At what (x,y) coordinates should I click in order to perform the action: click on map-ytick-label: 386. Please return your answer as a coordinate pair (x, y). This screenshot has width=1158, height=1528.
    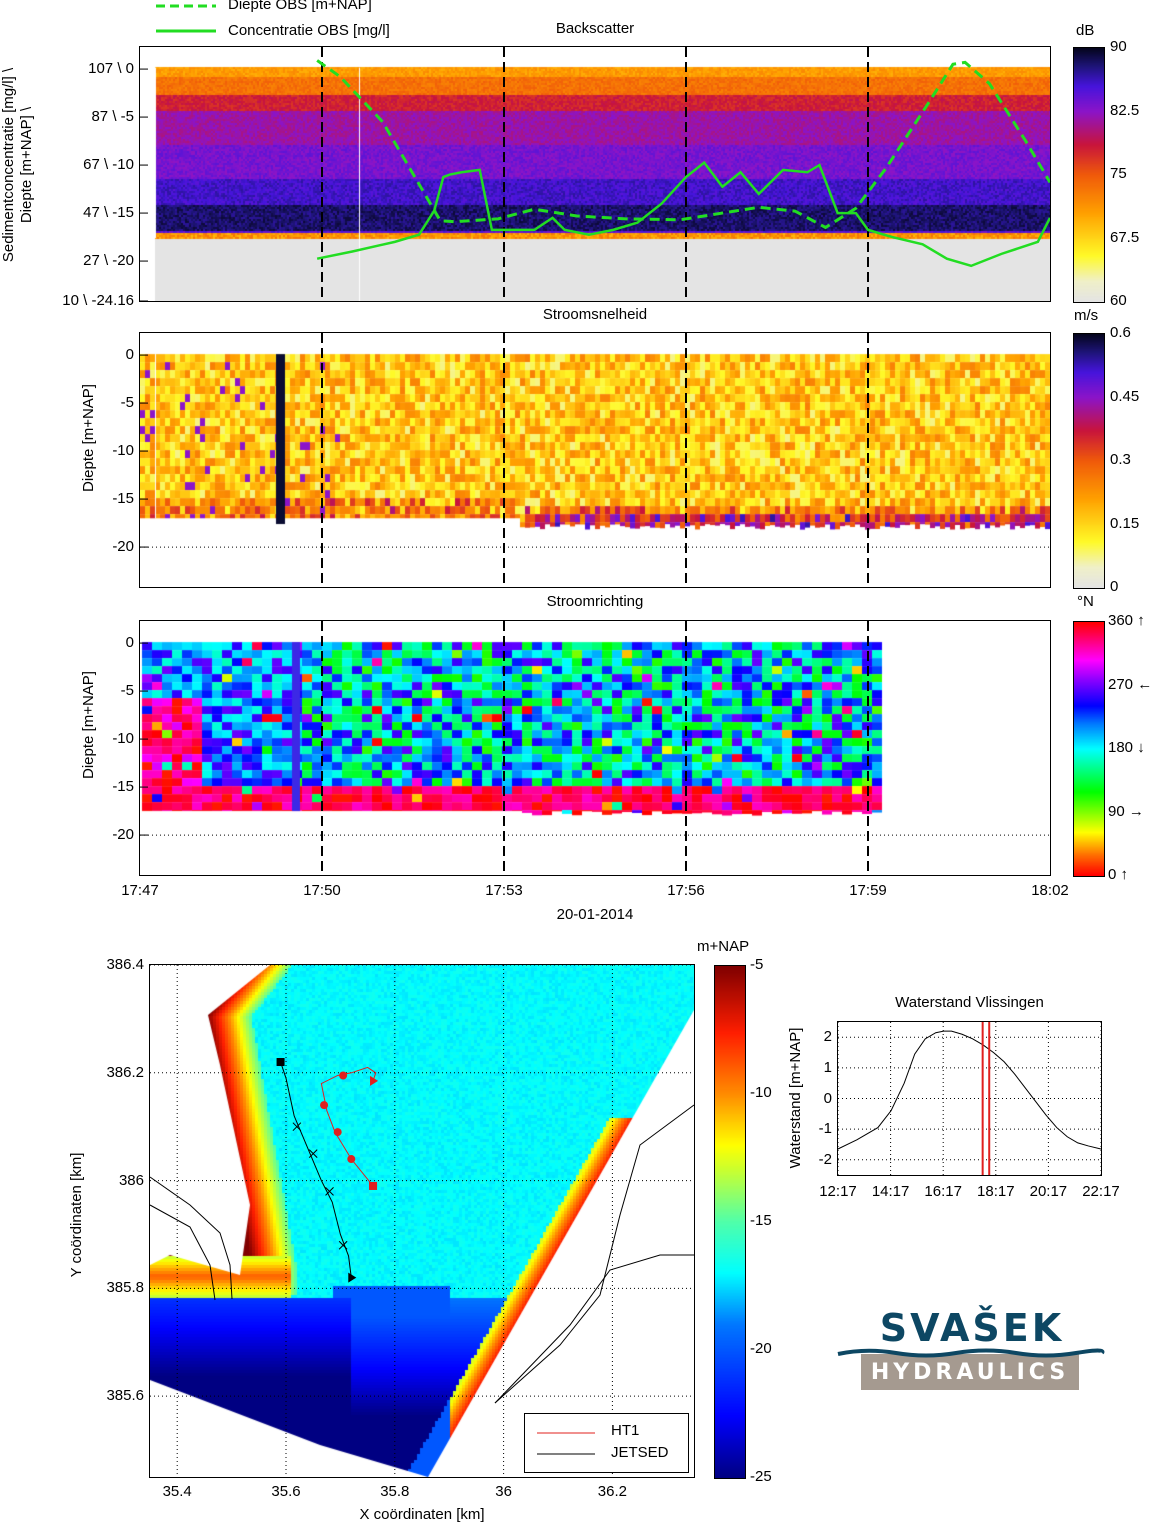
    Looking at the image, I should click on (131, 1180).